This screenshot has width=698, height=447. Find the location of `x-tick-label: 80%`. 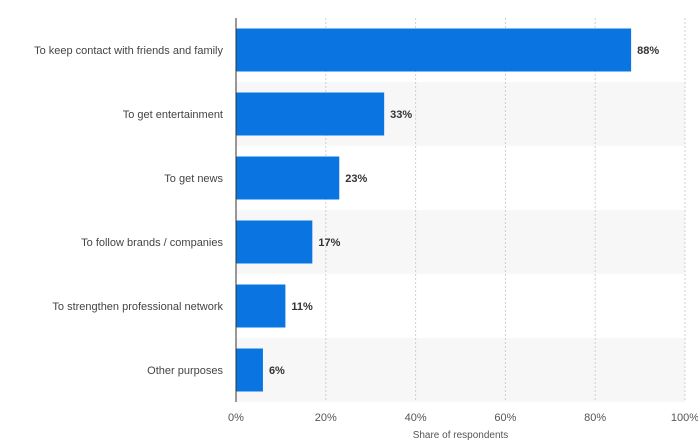

x-tick-label: 80% is located at coordinates (595, 418).